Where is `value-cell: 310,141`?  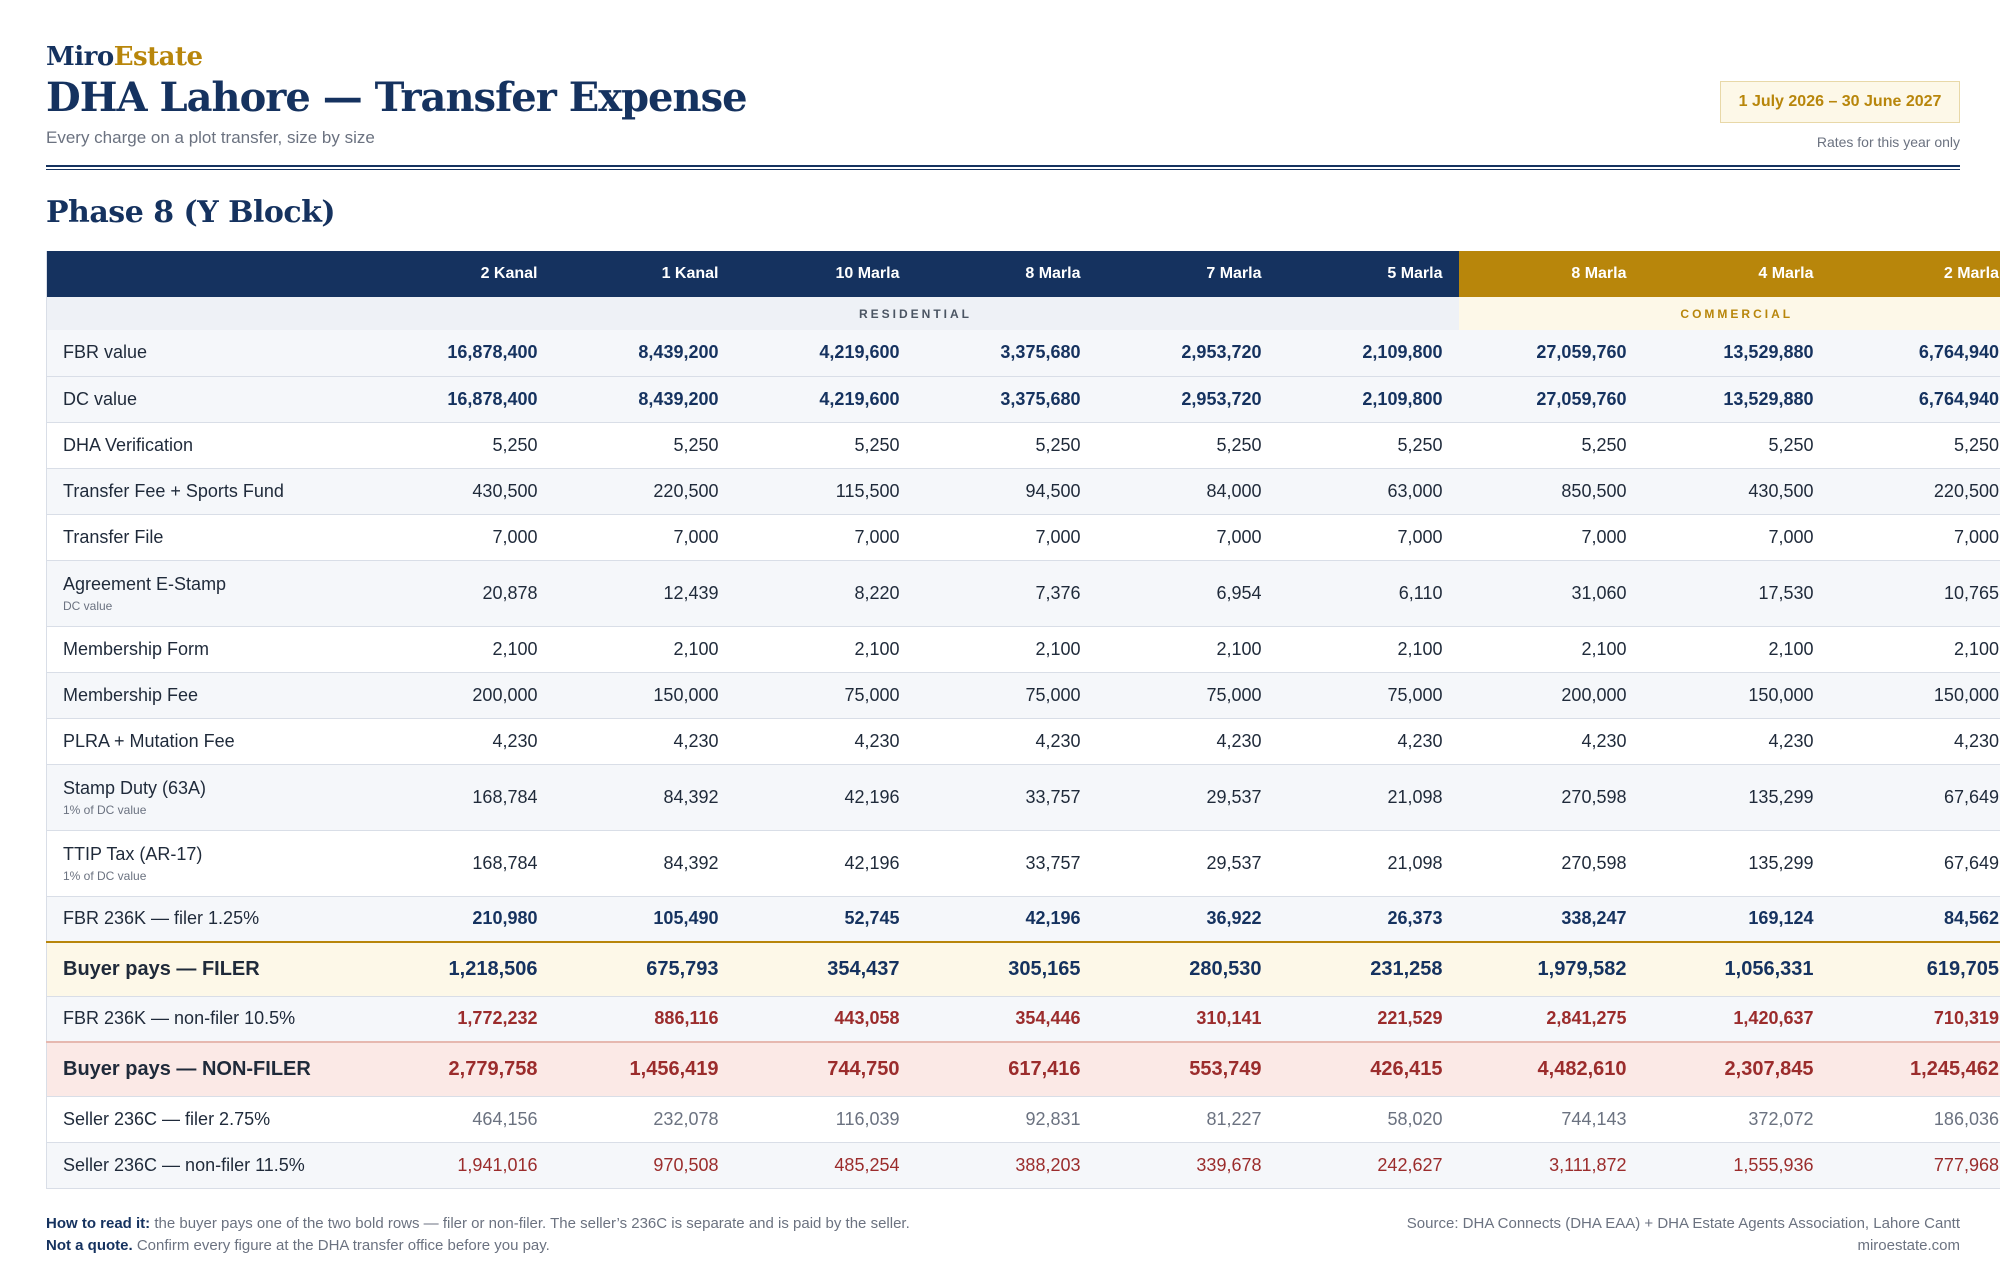
value-cell: 310,141 is located at coordinates (1187, 1019).